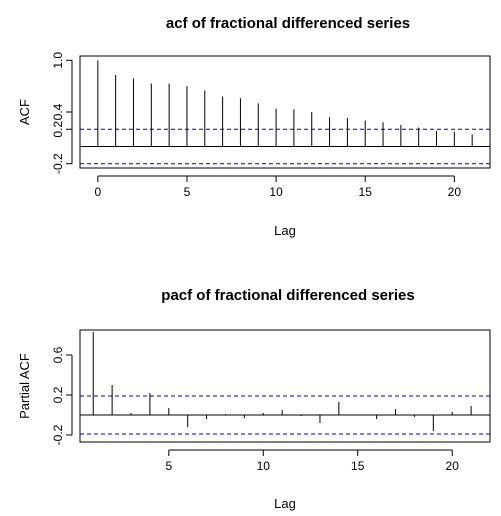 The height and width of the screenshot is (516, 501). I want to click on acf-x-axis: 0 5 10 15 20, so click(278, 187).